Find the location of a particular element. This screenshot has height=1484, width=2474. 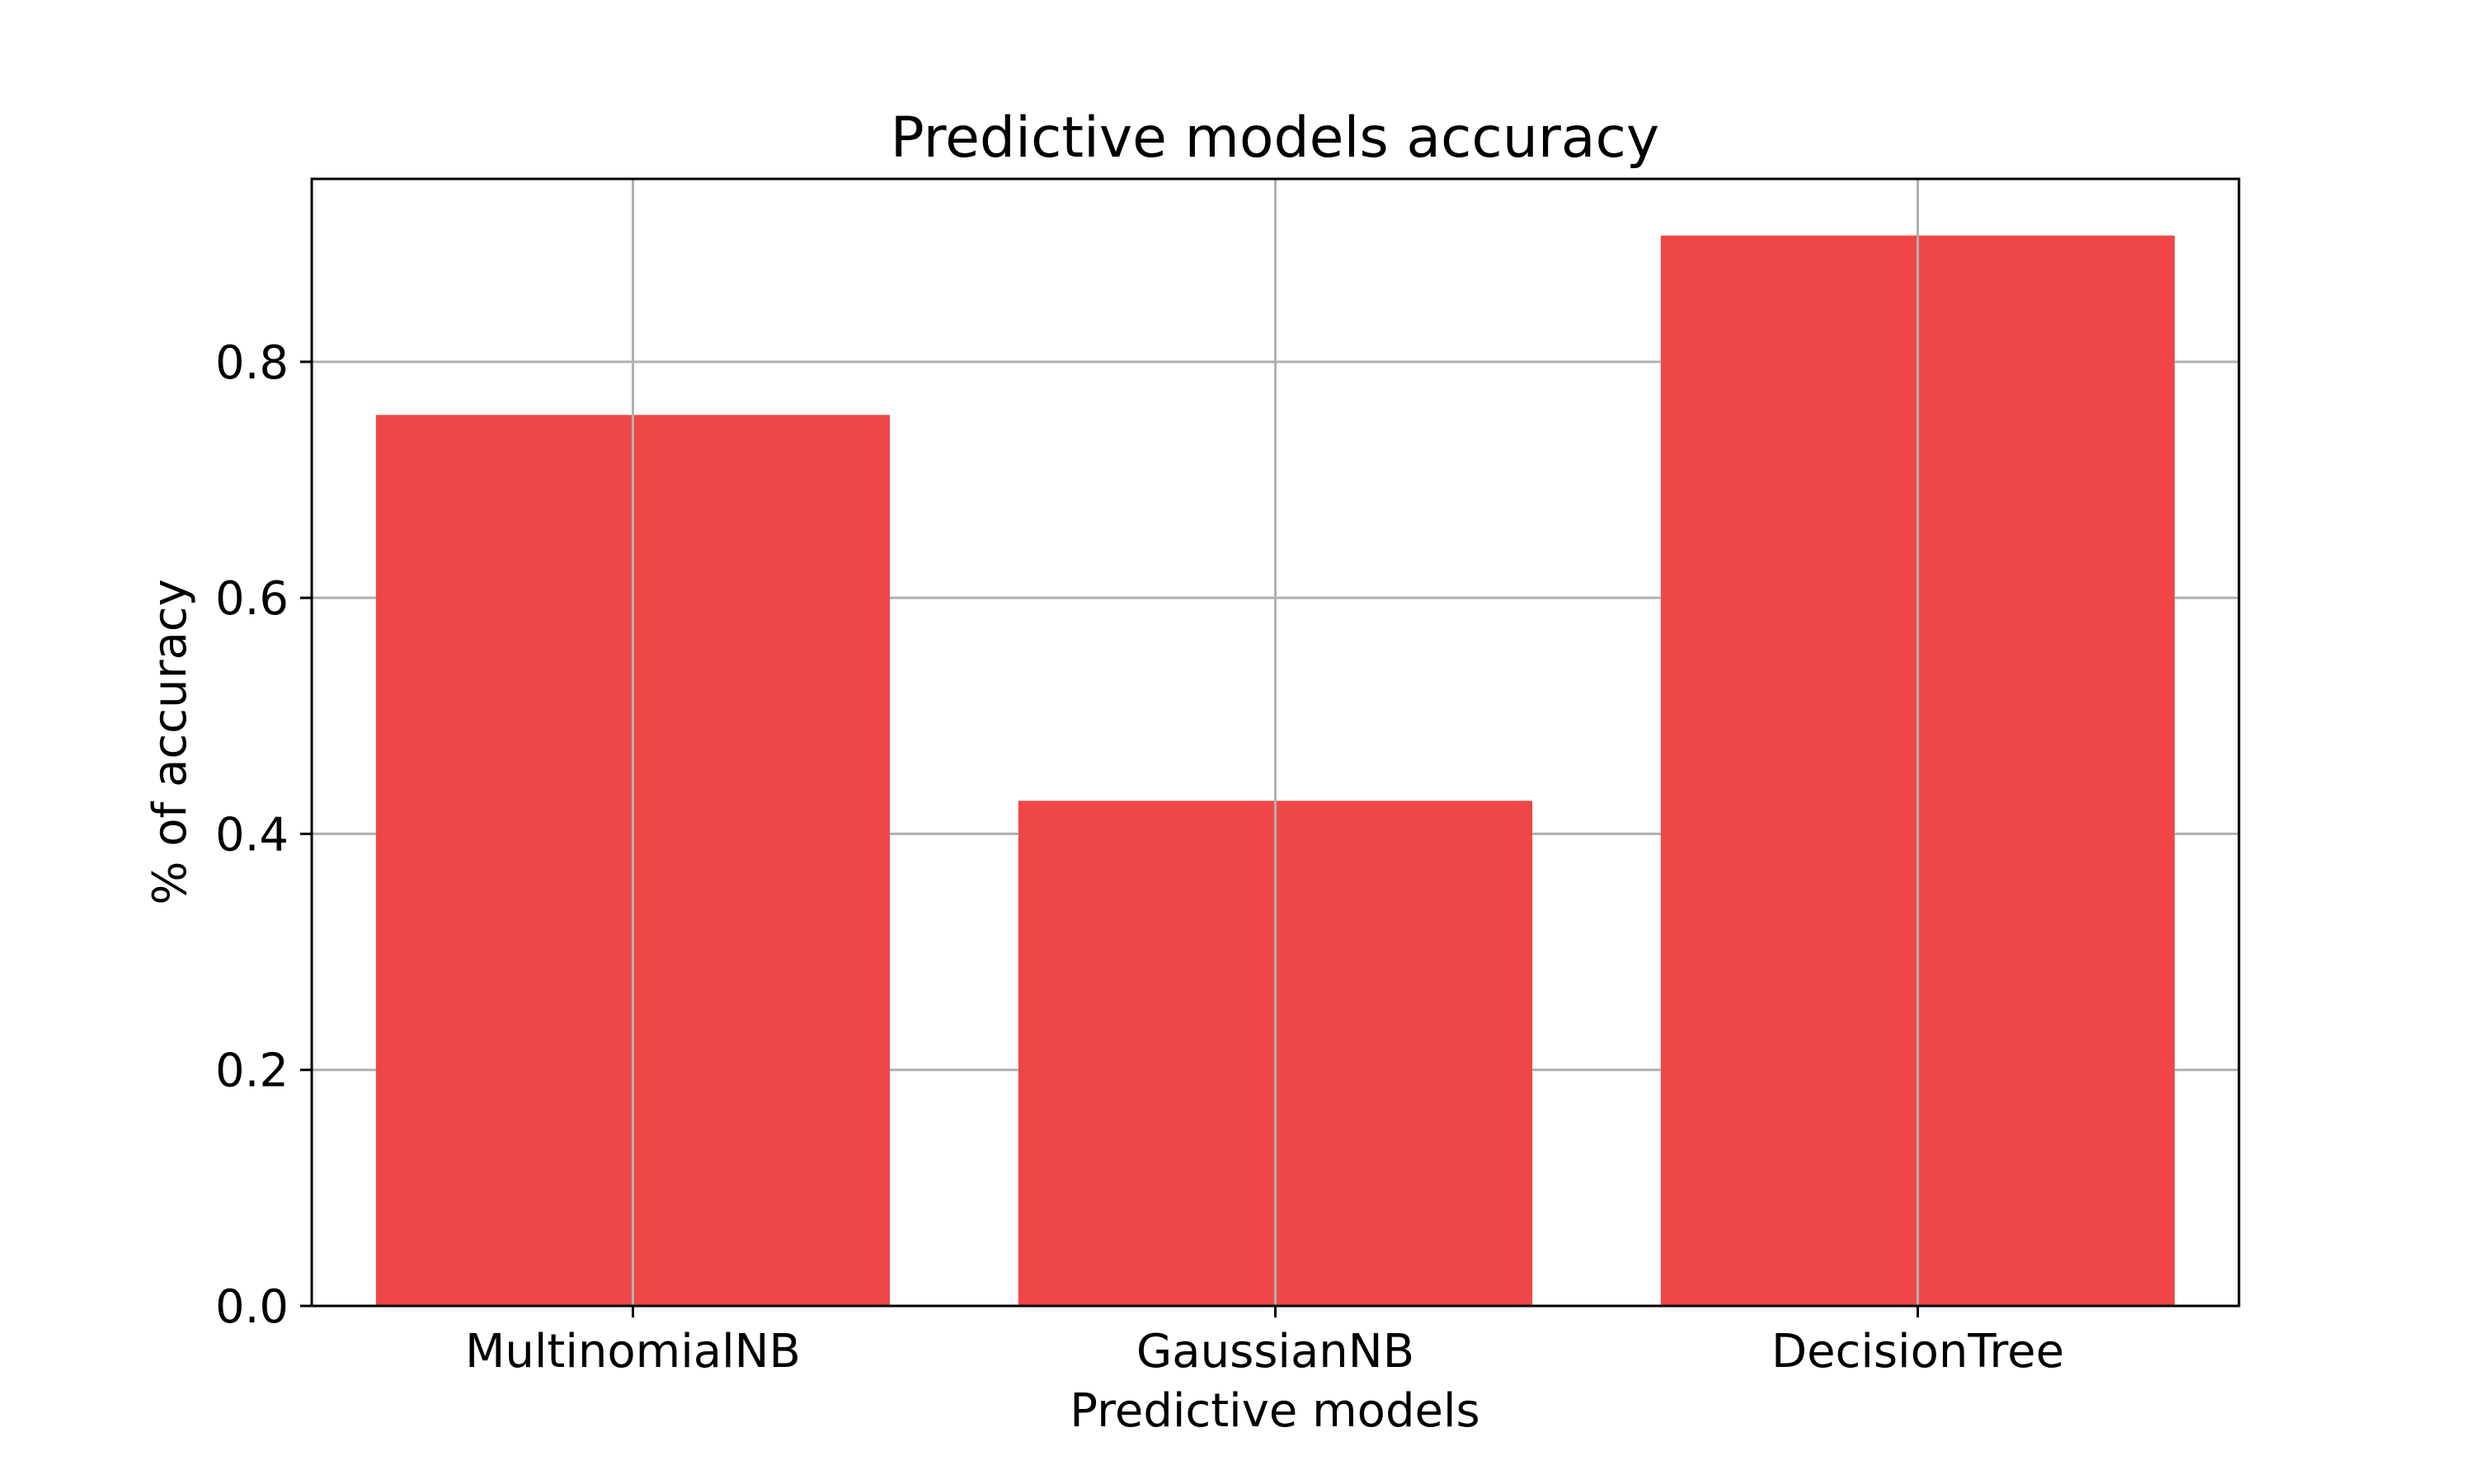

y-tick-label: 0.4 is located at coordinates (252, 835).